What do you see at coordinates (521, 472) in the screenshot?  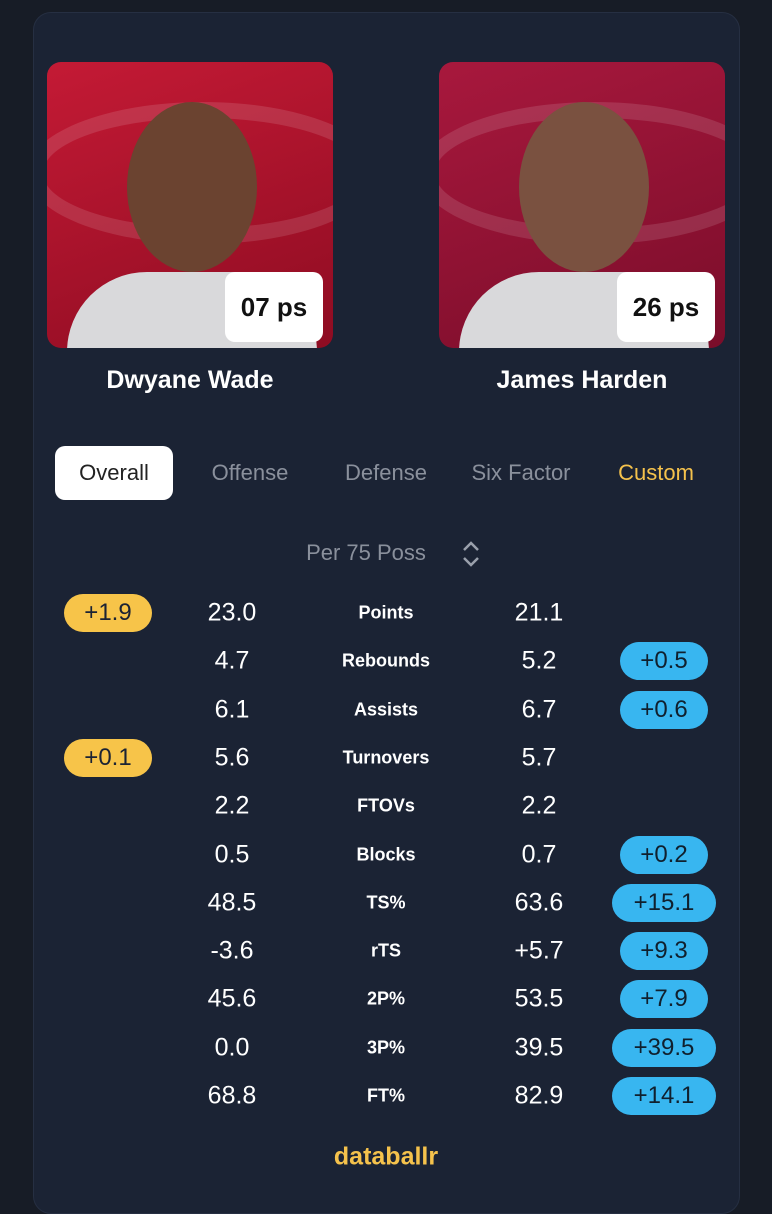 I see `tab: Six Factor` at bounding box center [521, 472].